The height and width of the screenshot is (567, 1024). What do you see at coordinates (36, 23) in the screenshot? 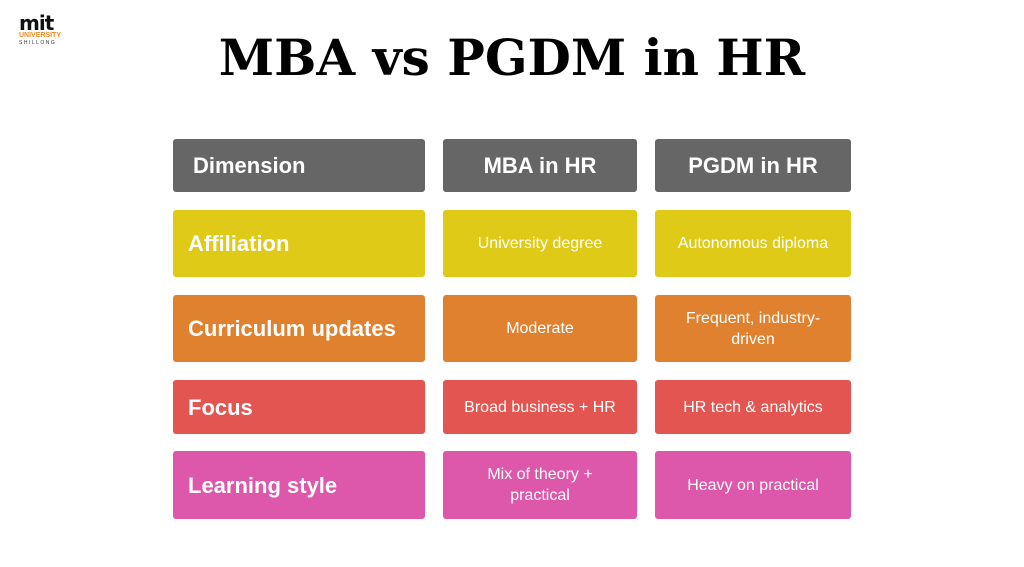
I see `logo-mit: mit` at bounding box center [36, 23].